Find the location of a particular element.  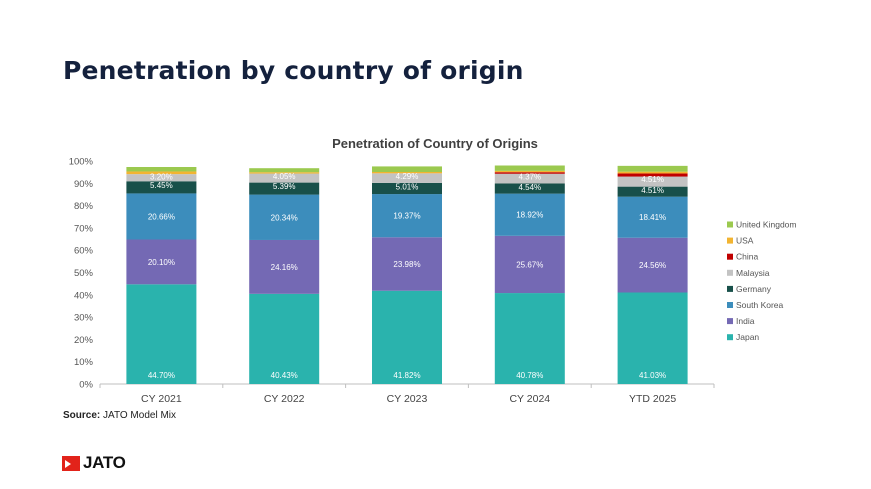

data-label: 41.82% is located at coordinates (406, 375).